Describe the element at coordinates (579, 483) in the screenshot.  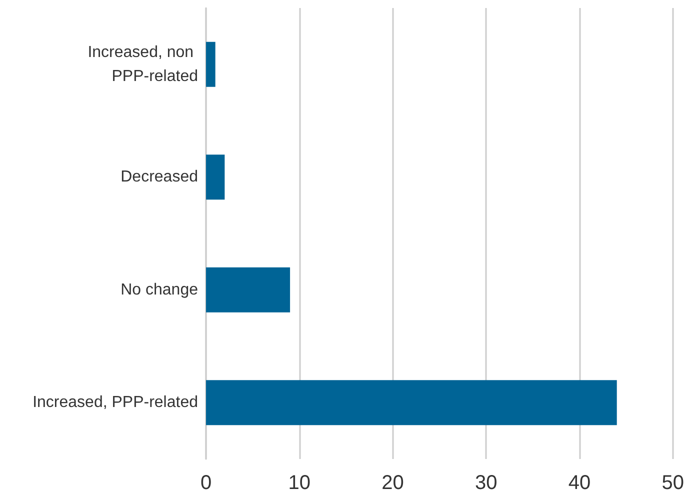
I see `x-tick-label: 40` at that location.